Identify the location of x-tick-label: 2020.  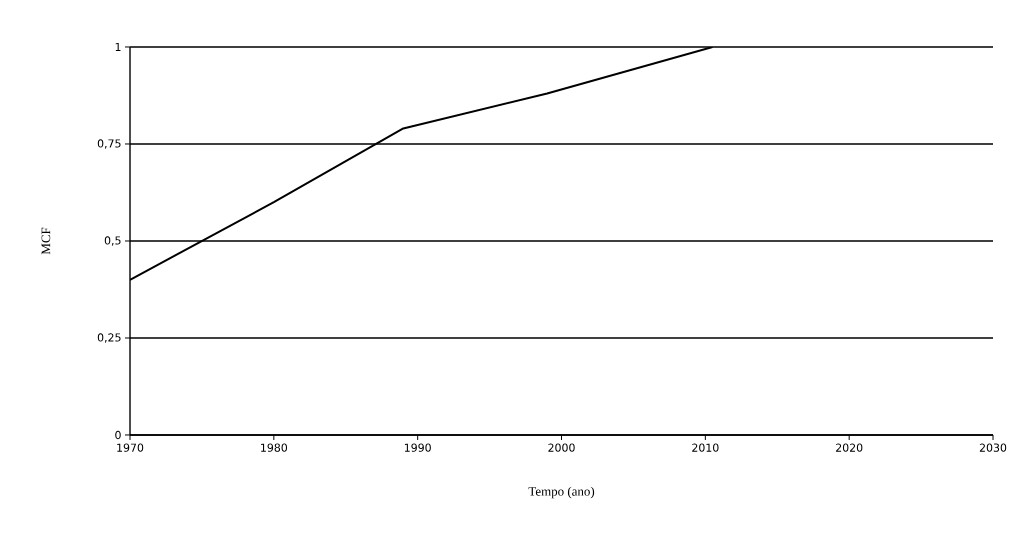
(849, 447).